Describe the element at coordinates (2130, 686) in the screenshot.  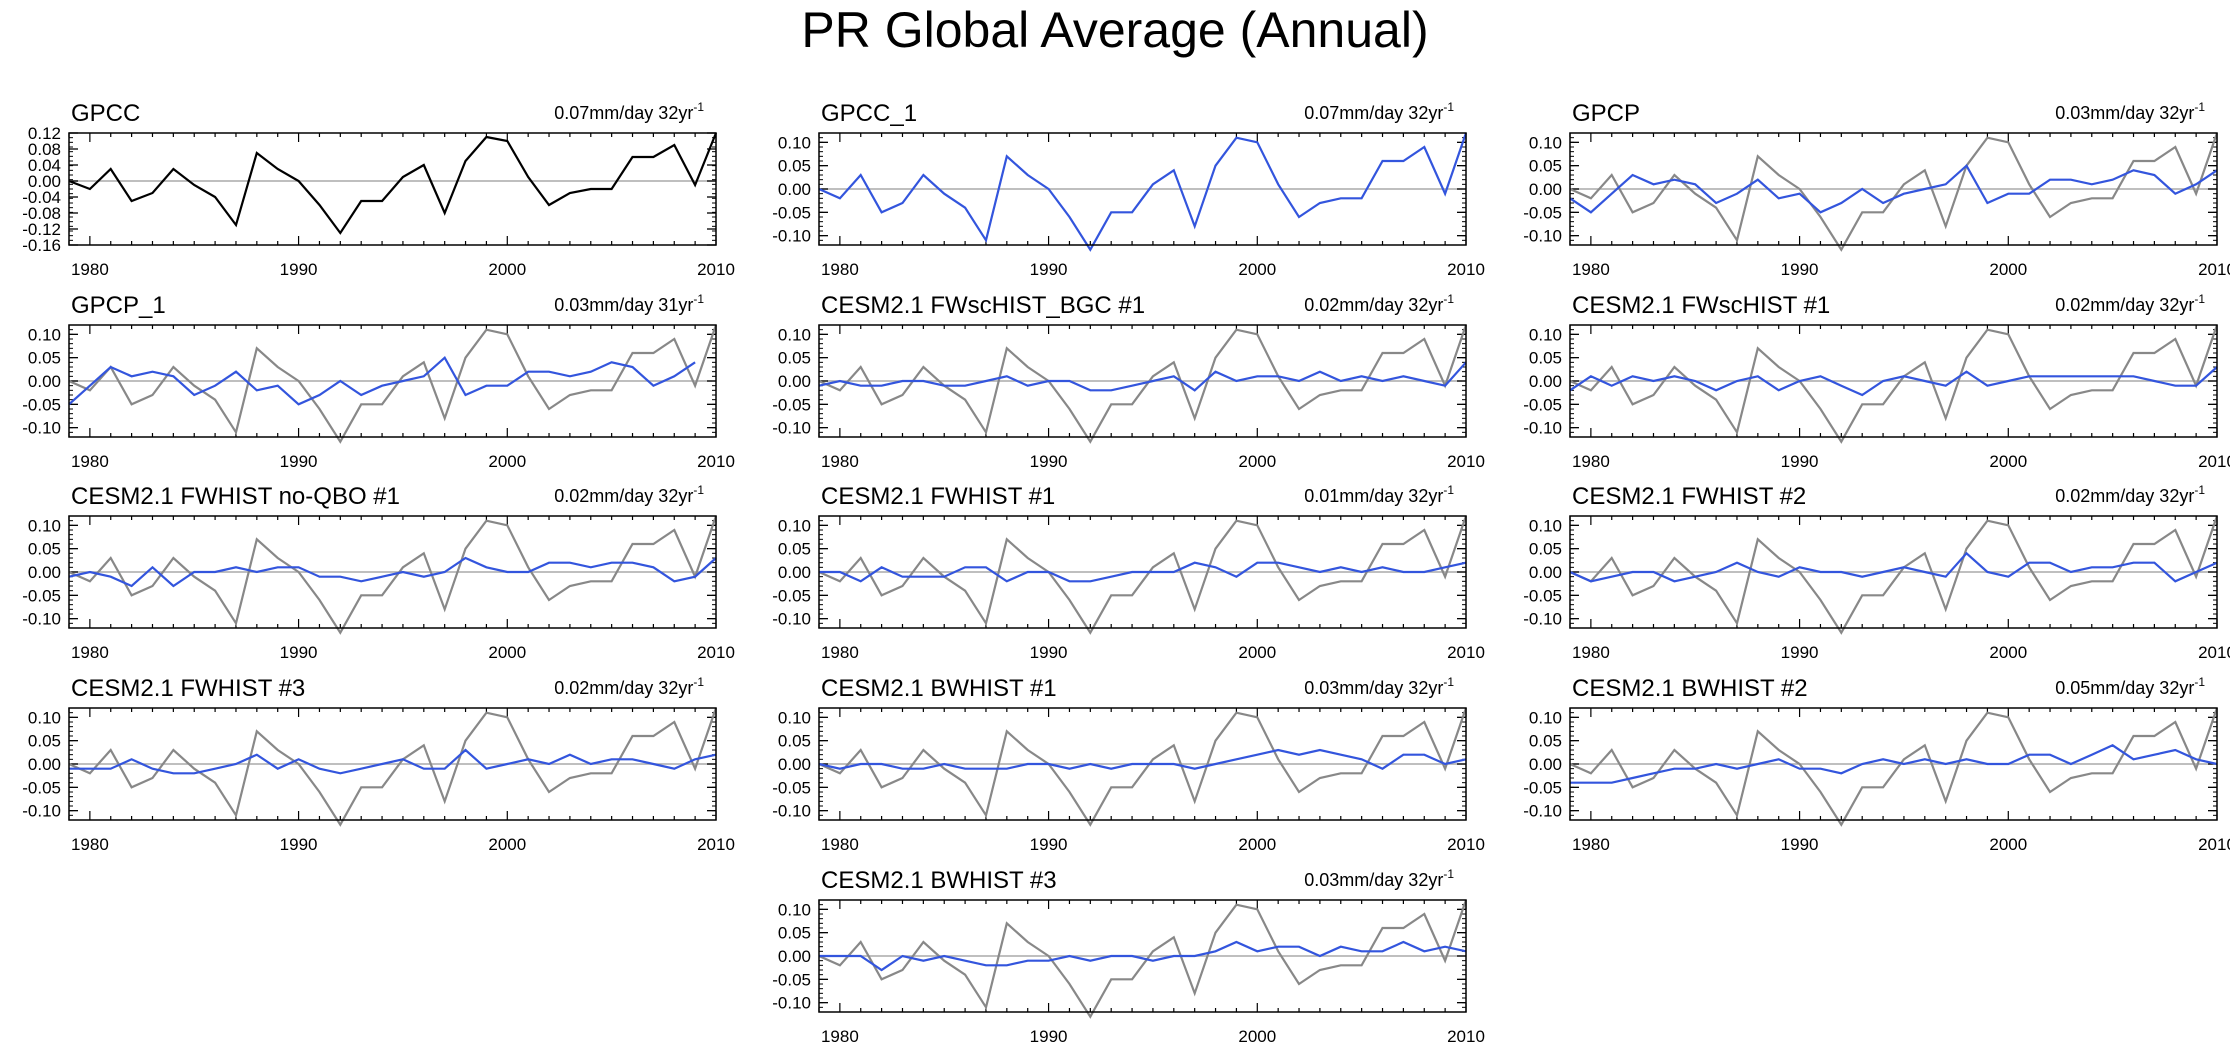
I see `panel-trend: 0.05mm/day 32yr-1` at that location.